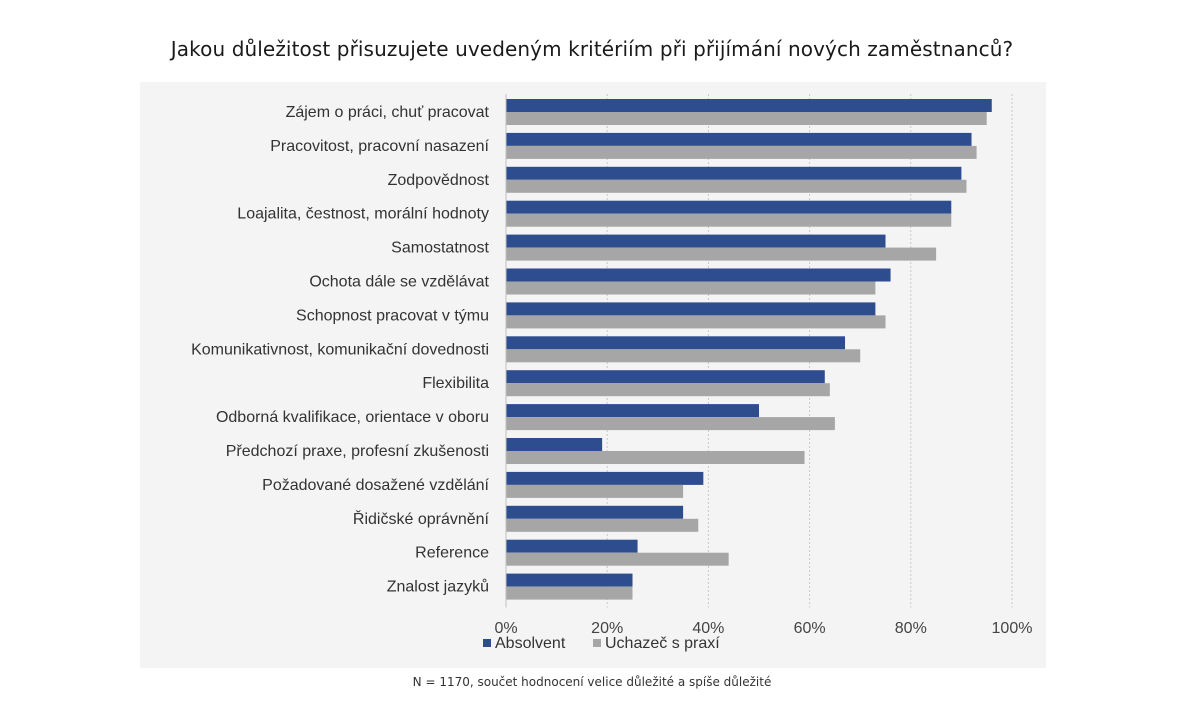  What do you see at coordinates (363, 214) in the screenshot?
I see `category-label: Loajalita, čestnost, morální hodnoty` at bounding box center [363, 214].